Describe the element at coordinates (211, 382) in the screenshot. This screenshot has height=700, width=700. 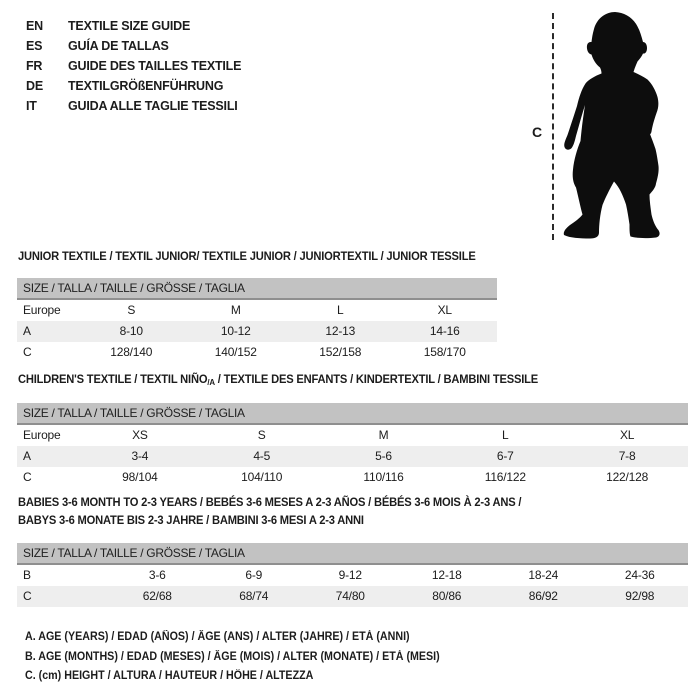
I see `title-subscript: /A` at that location.